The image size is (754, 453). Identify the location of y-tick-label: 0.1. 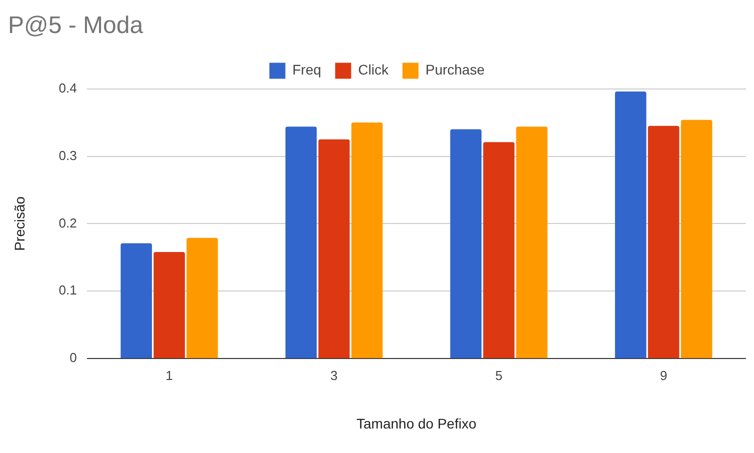
(67, 290).